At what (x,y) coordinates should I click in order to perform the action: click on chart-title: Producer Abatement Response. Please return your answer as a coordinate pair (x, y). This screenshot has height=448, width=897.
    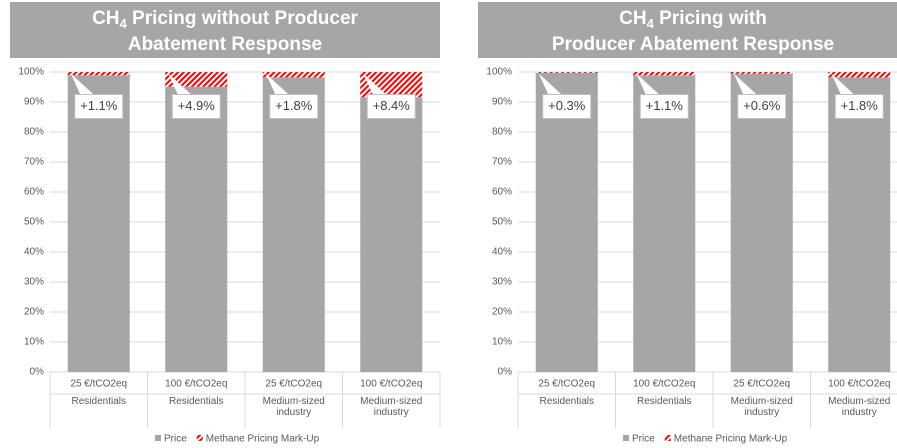
    Looking at the image, I should click on (693, 44).